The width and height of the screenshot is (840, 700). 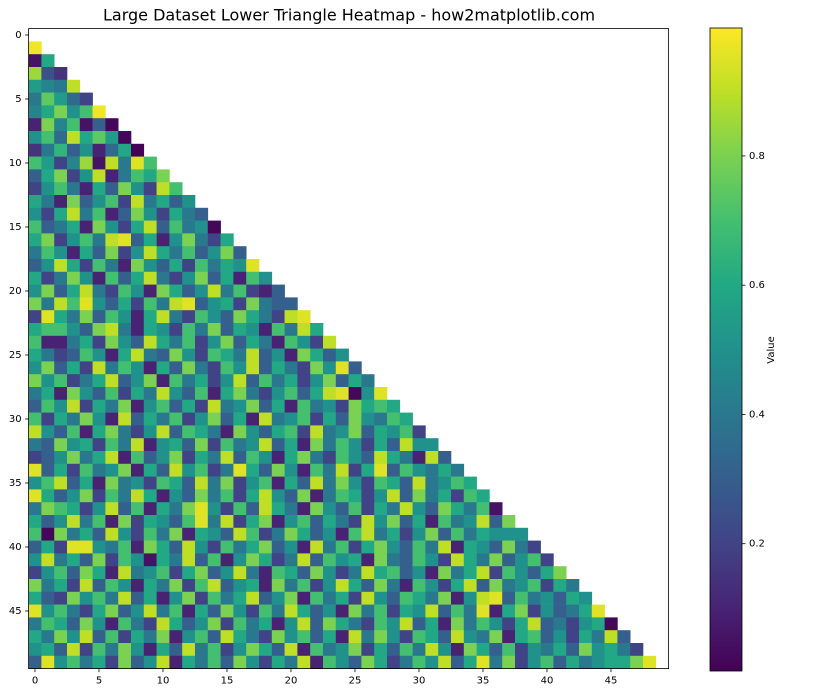 I want to click on x-tick-label: 0, so click(x=35, y=681).